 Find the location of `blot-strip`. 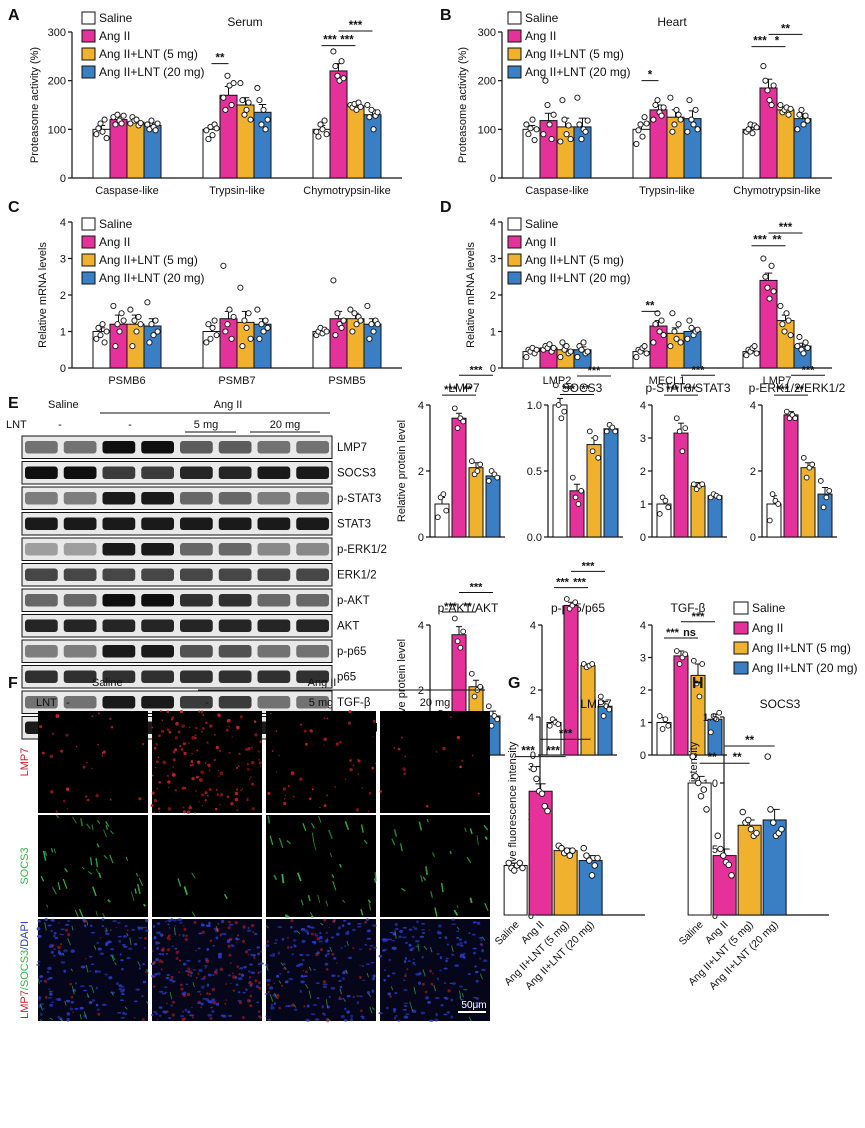

blot-strip is located at coordinates (177, 498).